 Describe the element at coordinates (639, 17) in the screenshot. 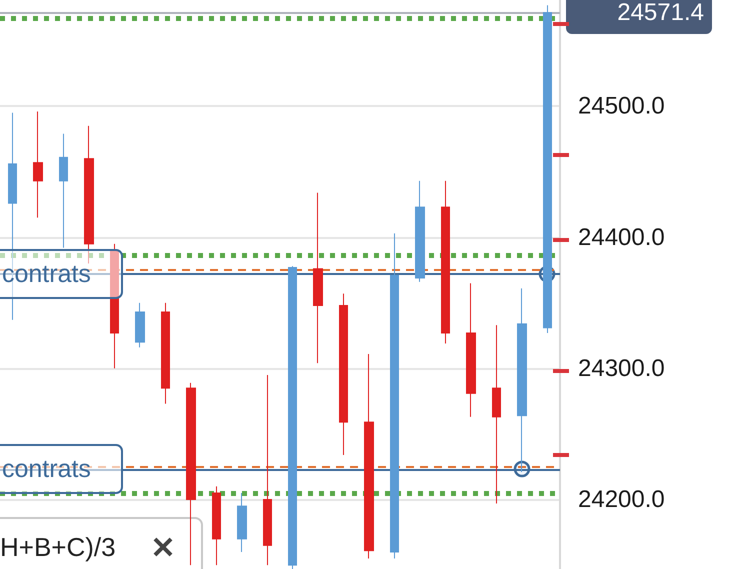

I see `ref-line-label: 24571.4` at that location.